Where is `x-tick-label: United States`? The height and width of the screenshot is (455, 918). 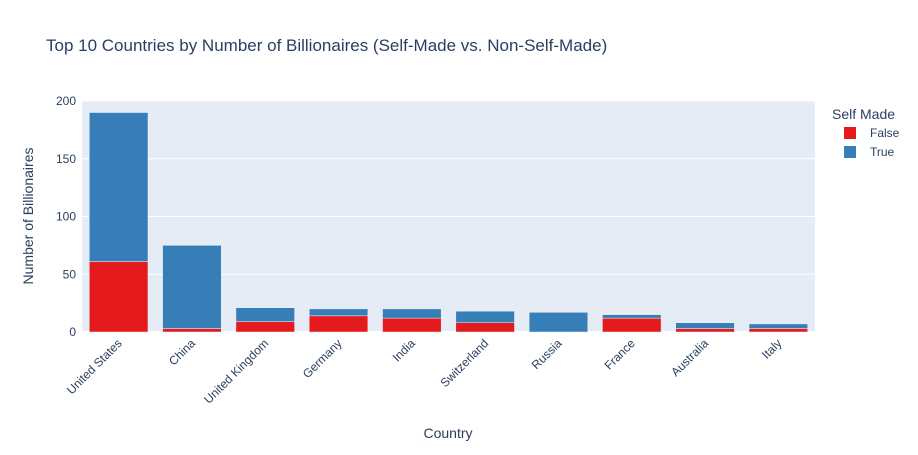
x-tick-label: United States is located at coordinates (94, 366).